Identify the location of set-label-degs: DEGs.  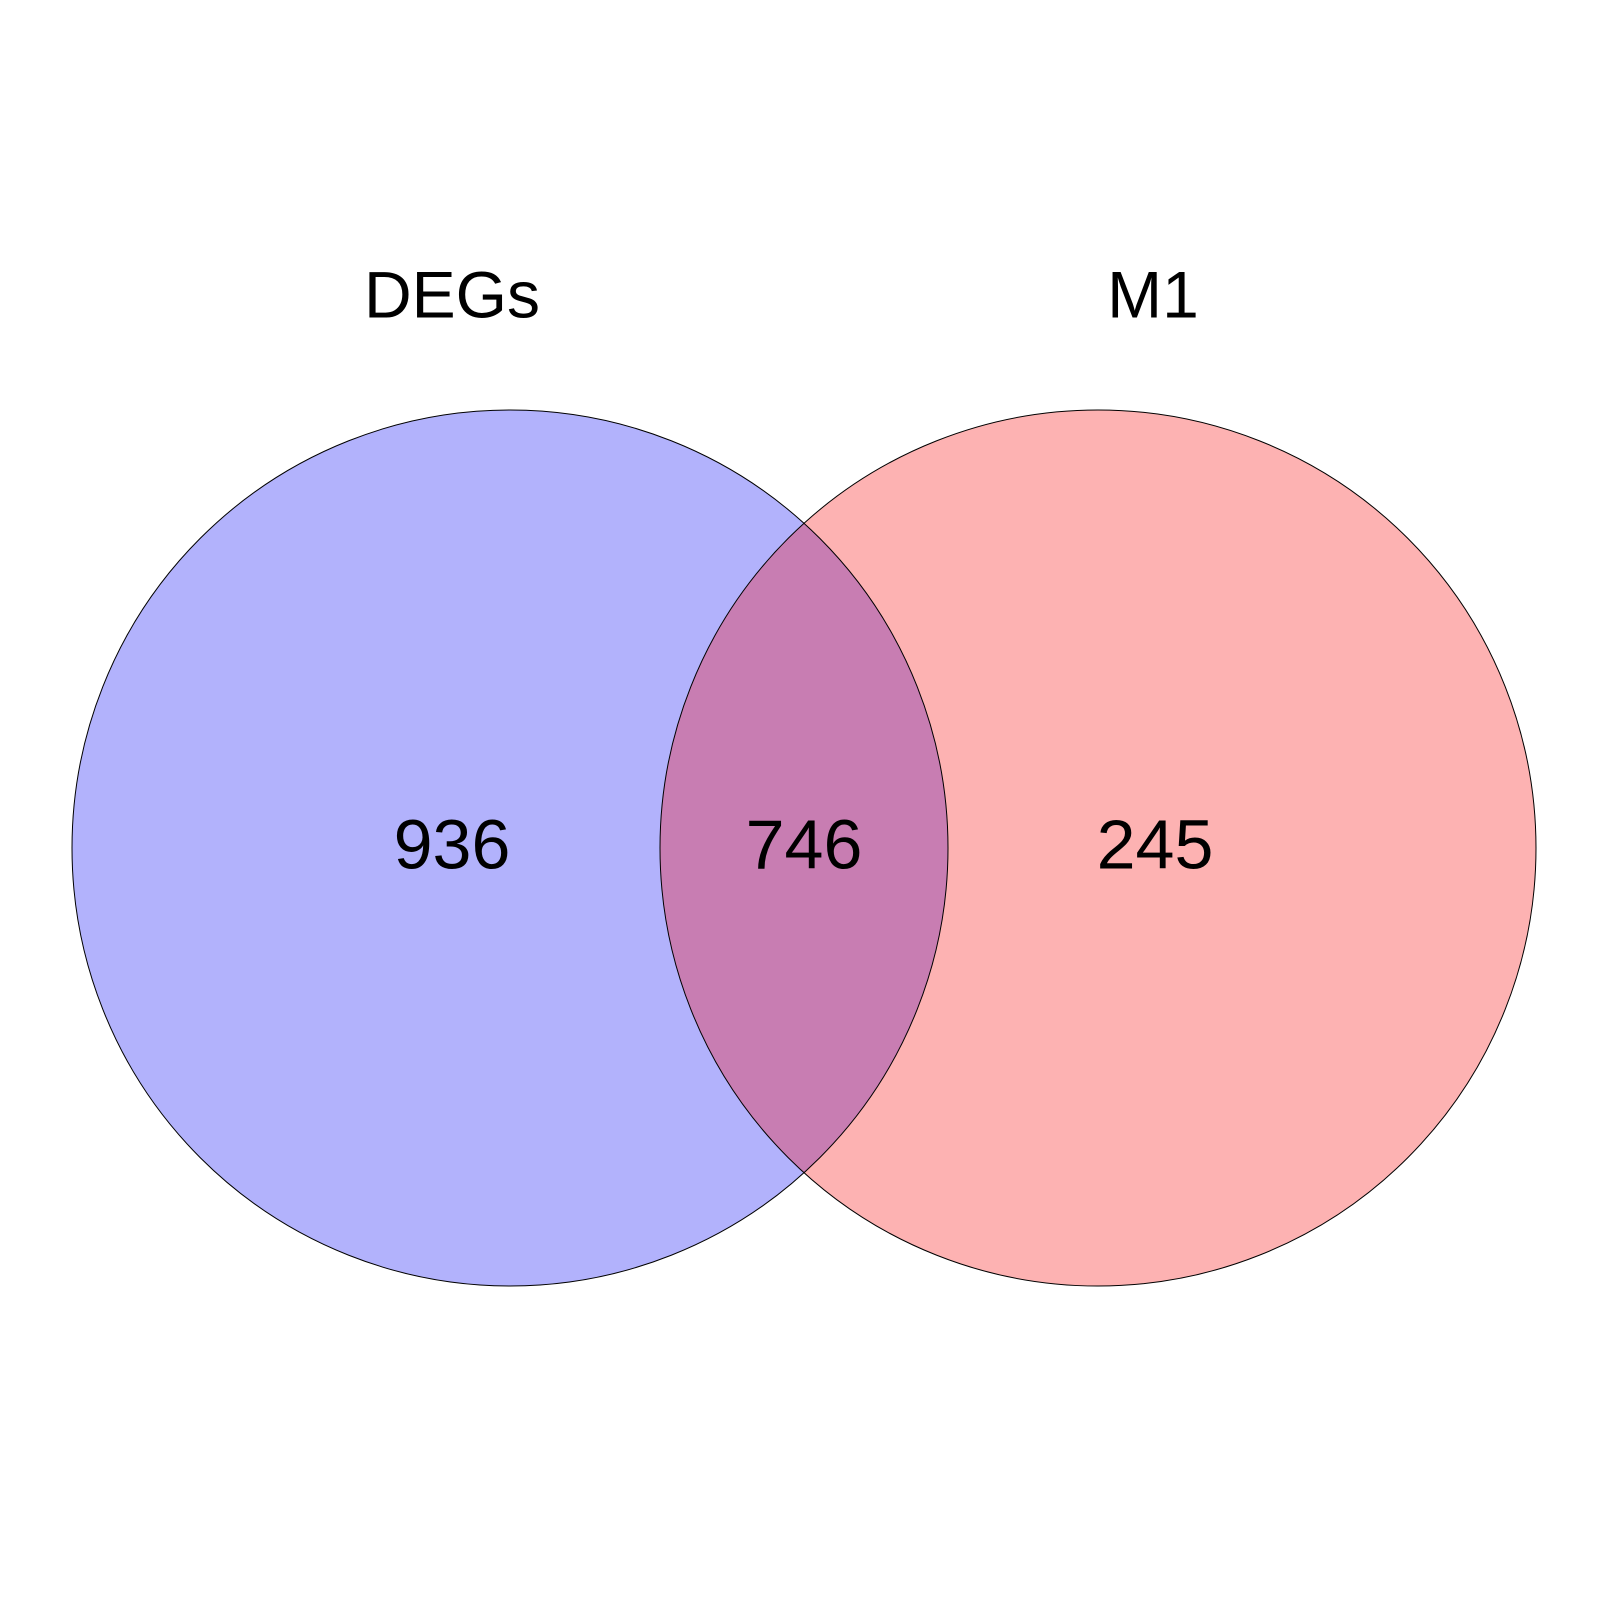
(452, 294).